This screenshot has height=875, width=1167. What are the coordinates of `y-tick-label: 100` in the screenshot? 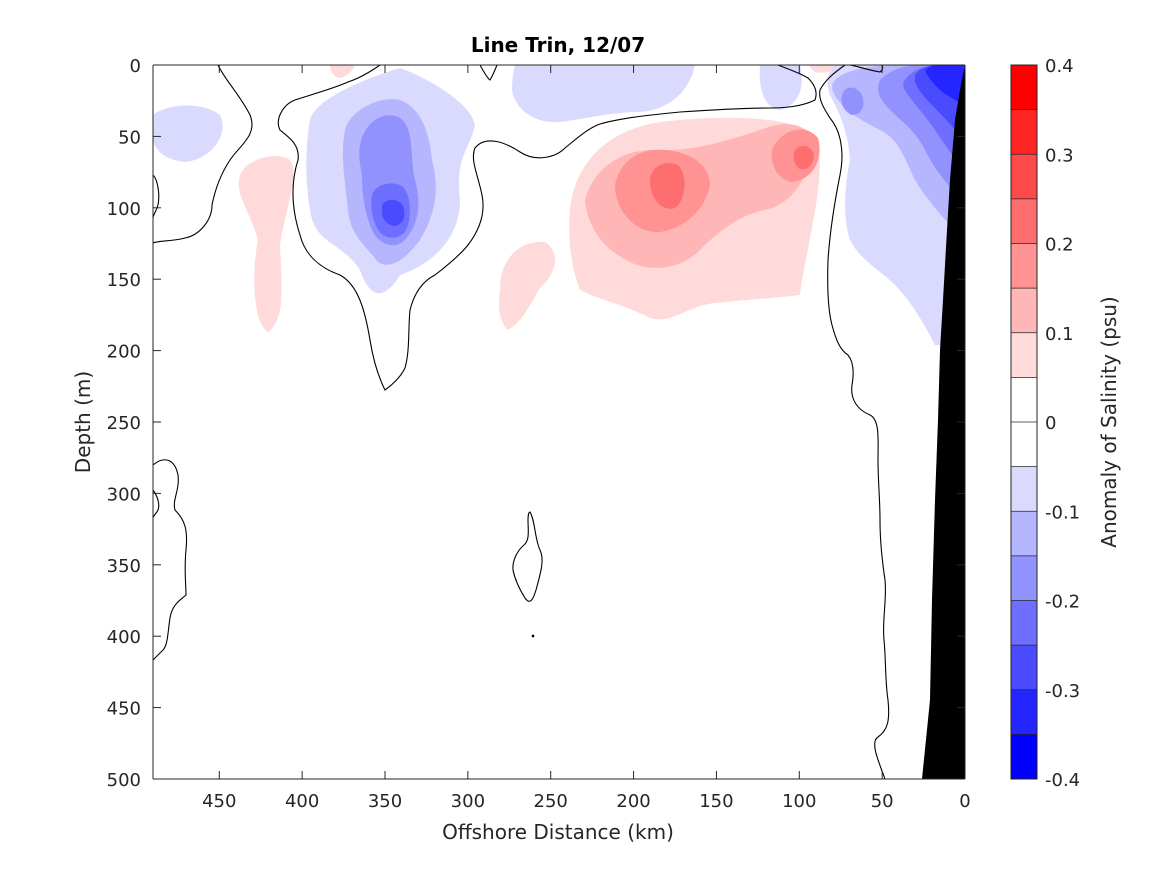 It's located at (124, 209).